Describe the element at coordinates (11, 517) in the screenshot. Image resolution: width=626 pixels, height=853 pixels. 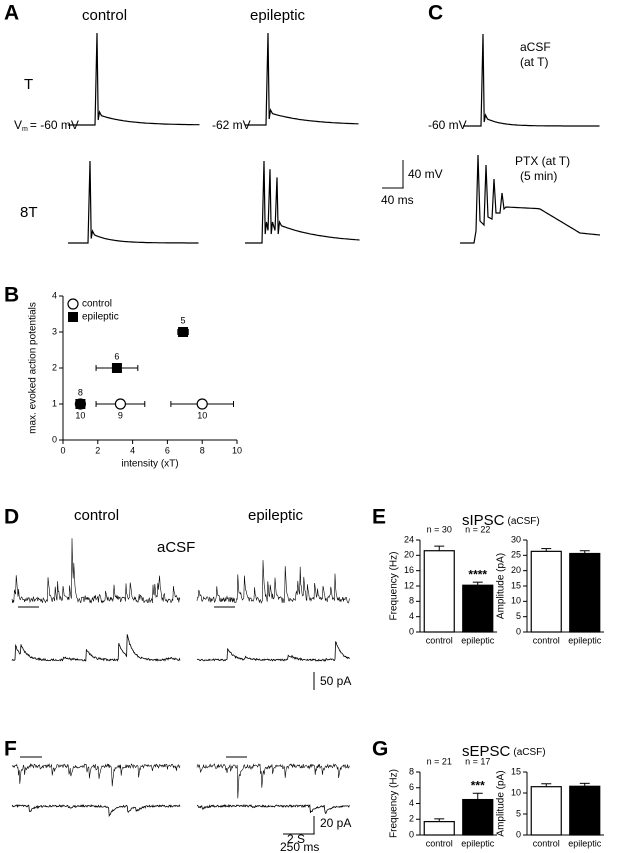
I see `panel-label: D` at that location.